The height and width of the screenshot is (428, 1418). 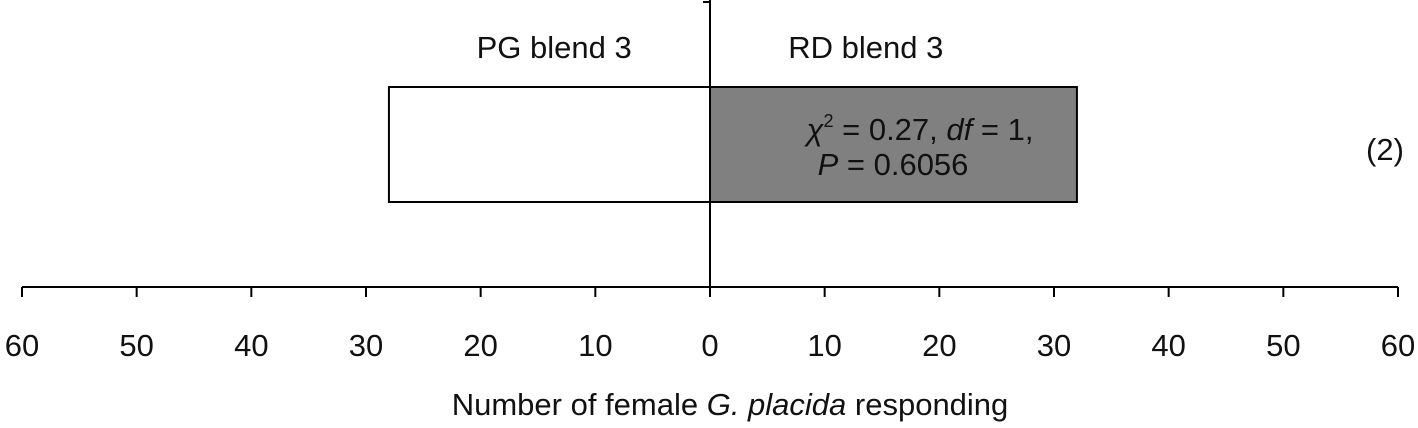 I want to click on annotation-text: = 0.6056, so click(x=903, y=164).